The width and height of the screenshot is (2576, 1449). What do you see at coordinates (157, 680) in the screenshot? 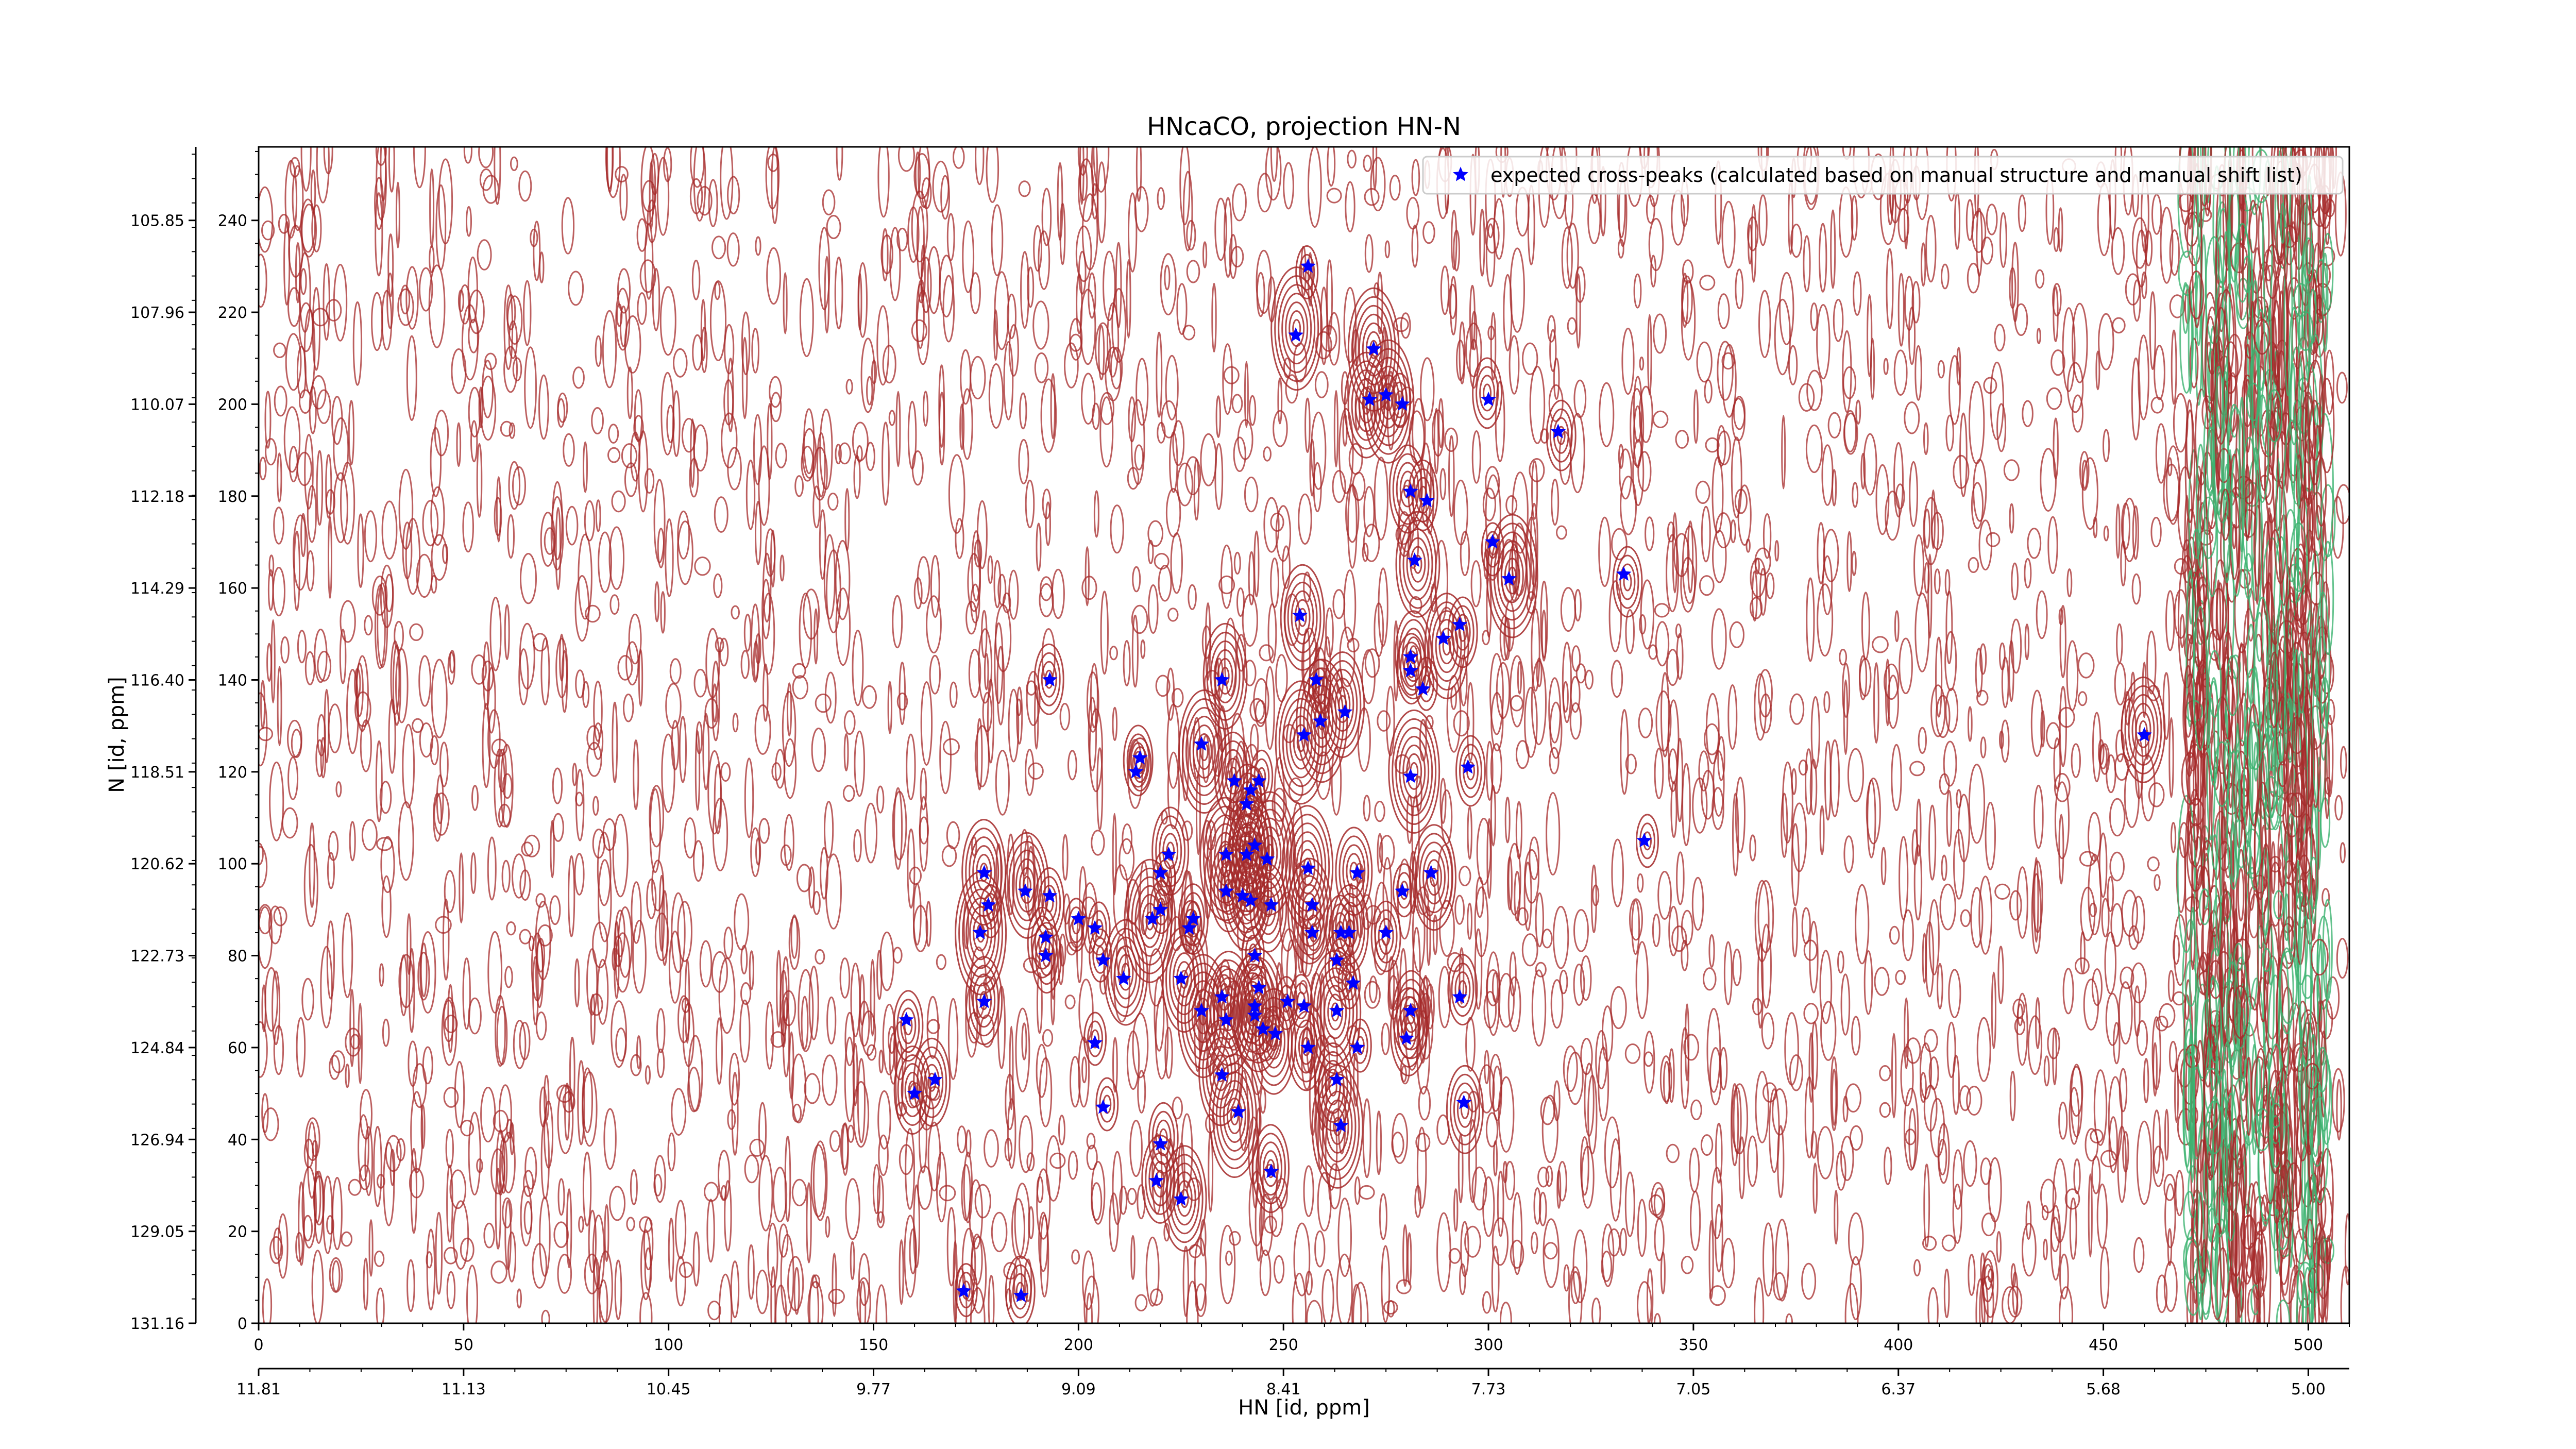
I see `n-ppm-tick-label: 116.40` at bounding box center [157, 680].